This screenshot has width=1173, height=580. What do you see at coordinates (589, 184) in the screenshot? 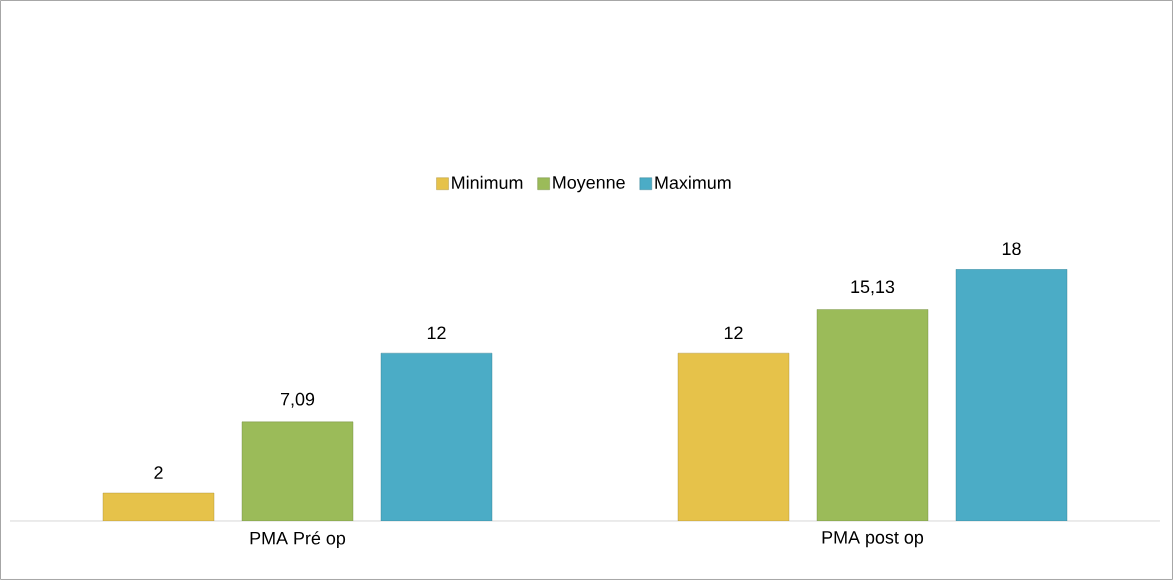
I see `legend-label: Moyenne` at bounding box center [589, 184].